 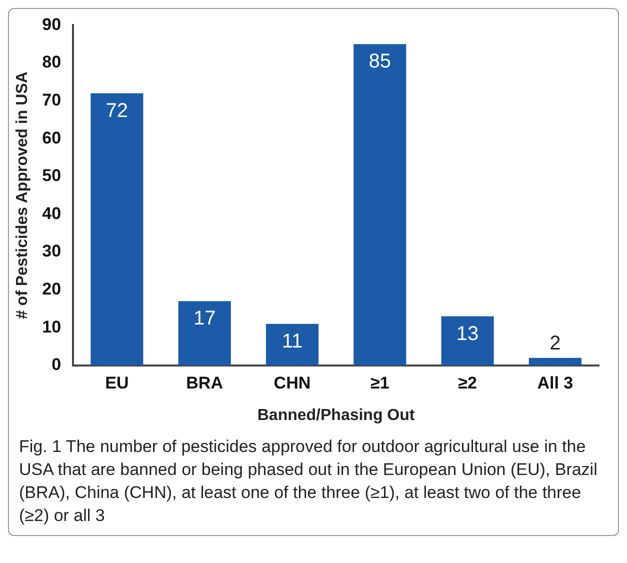 What do you see at coordinates (380, 382) in the screenshot?
I see `x-tick-label: ≥1` at bounding box center [380, 382].